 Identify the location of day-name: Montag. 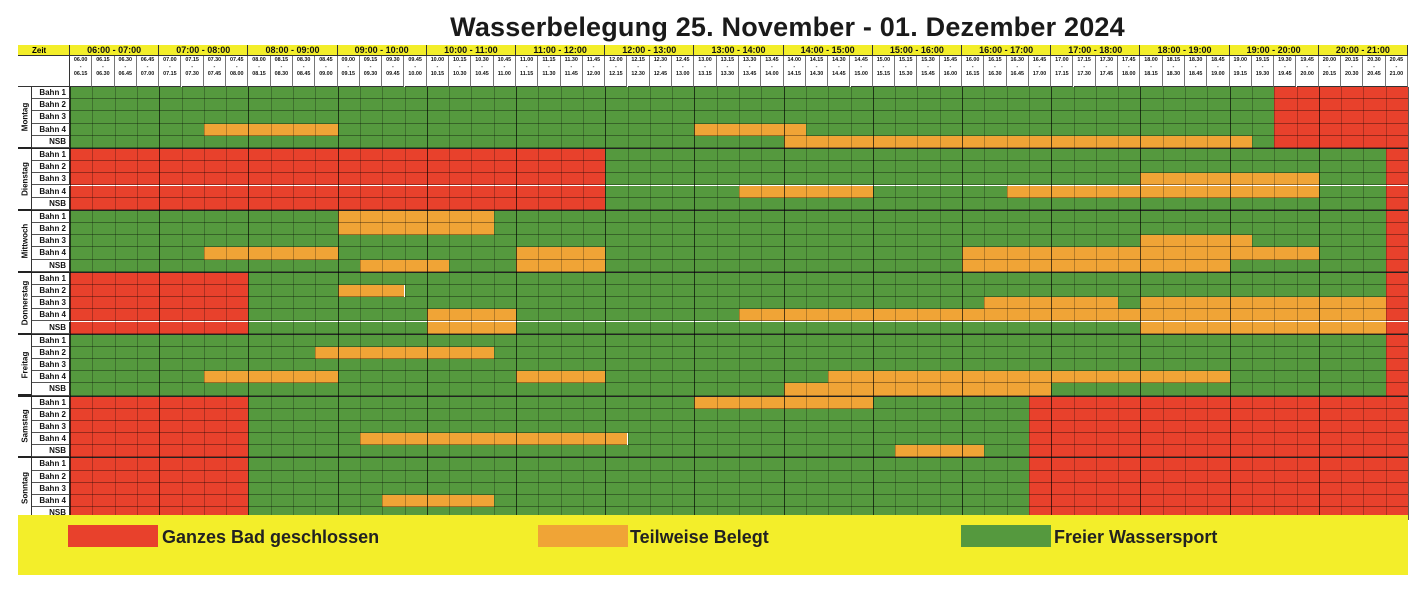
(24, 117).